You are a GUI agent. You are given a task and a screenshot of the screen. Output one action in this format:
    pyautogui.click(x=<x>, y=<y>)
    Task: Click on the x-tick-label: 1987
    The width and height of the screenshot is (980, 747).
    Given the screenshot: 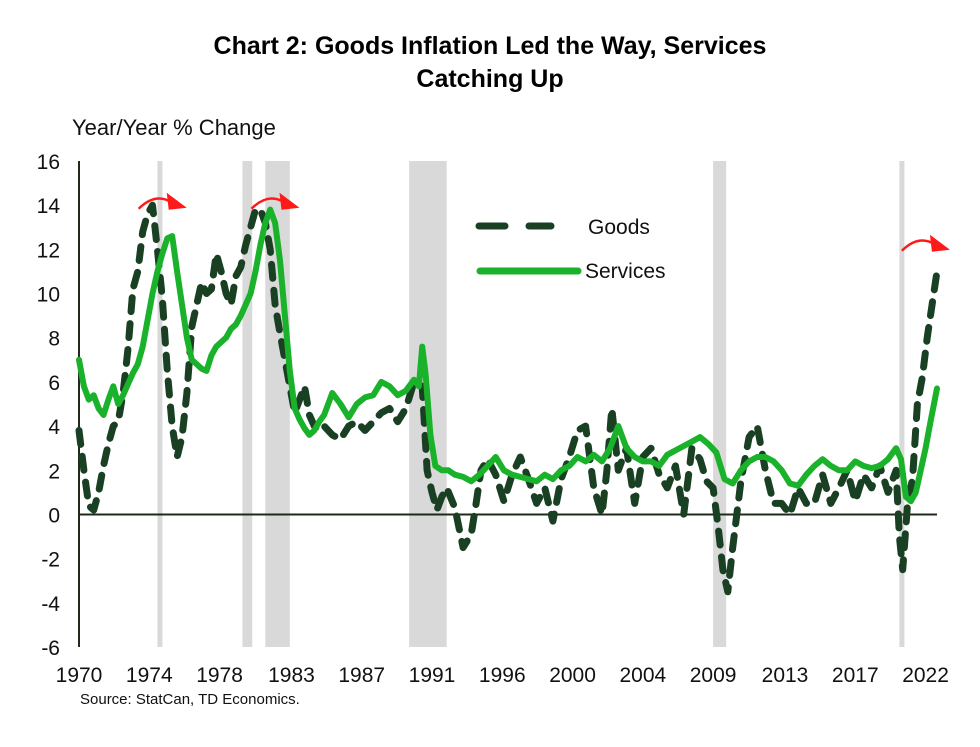 What is the action you would take?
    pyautogui.click(x=361, y=675)
    